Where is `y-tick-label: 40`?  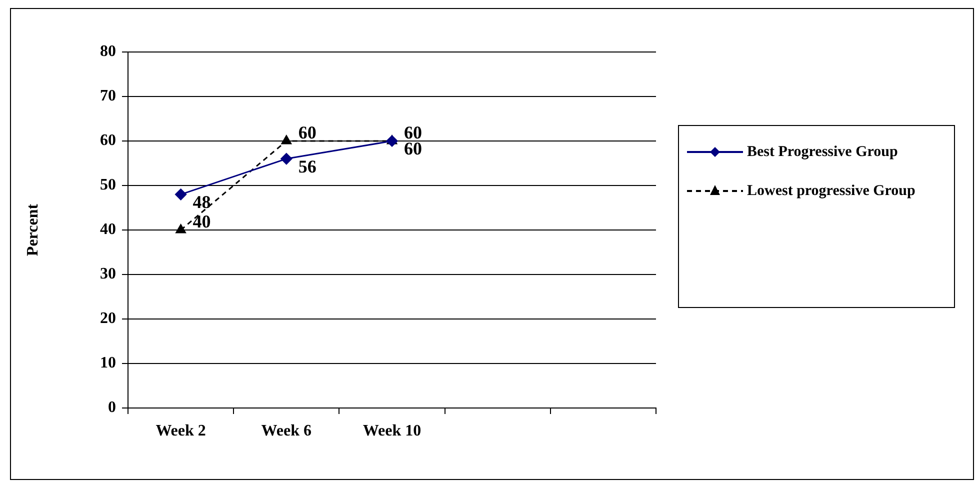
y-tick-label: 40 is located at coordinates (108, 229).